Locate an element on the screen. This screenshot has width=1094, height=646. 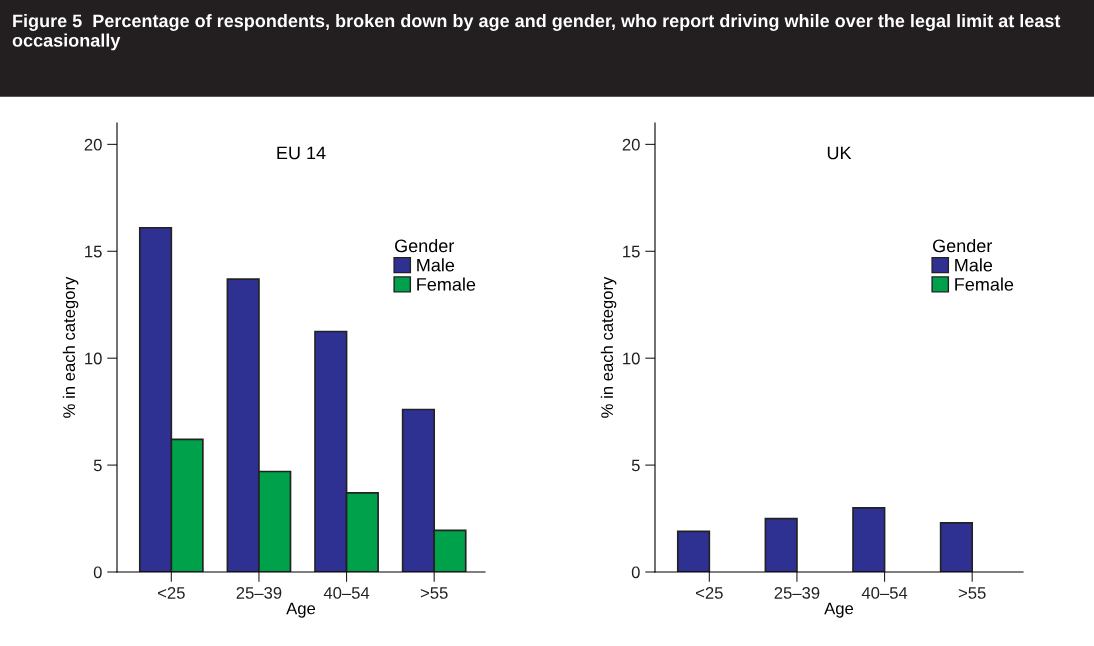
text: UK is located at coordinates (839, 153).